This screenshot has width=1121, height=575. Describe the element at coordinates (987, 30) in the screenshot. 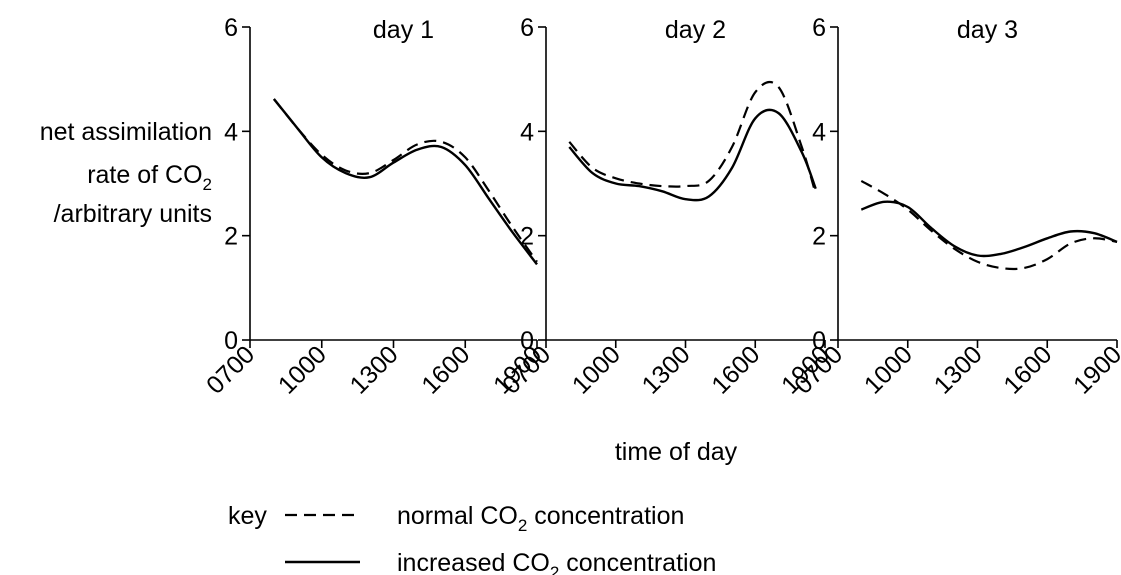

I see `panel-title: day 3` at that location.